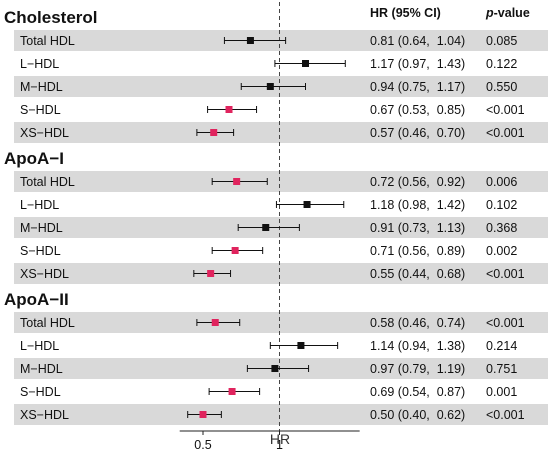  What do you see at coordinates (501, 369) in the screenshot?
I see `row-p-value: 0.751` at bounding box center [501, 369].